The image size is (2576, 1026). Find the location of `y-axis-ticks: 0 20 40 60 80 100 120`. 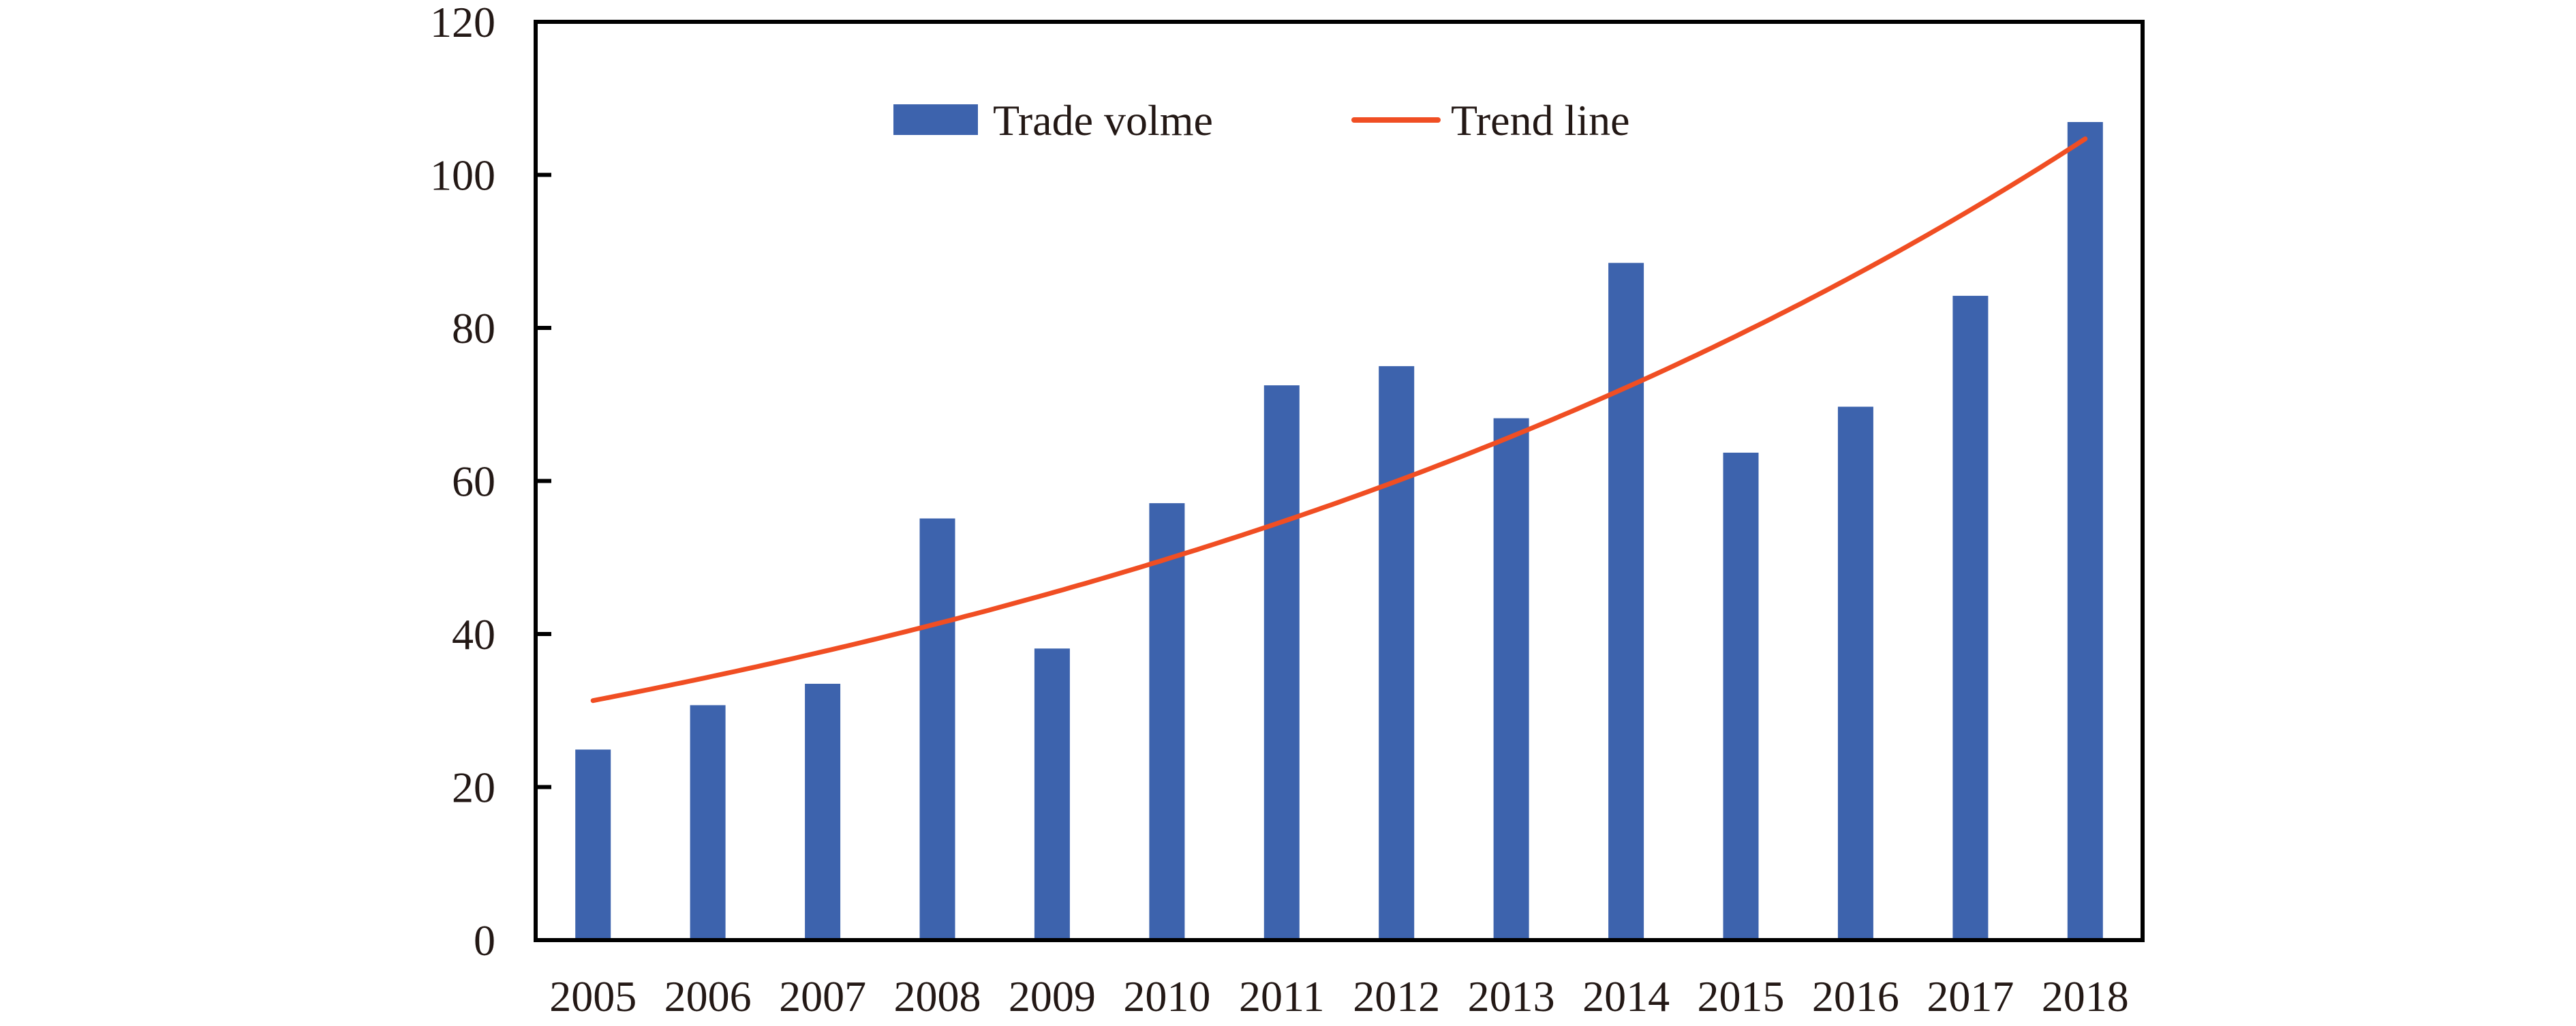

y-axis-ticks: 0 20 40 60 80 100 120 is located at coordinates (490, 482).